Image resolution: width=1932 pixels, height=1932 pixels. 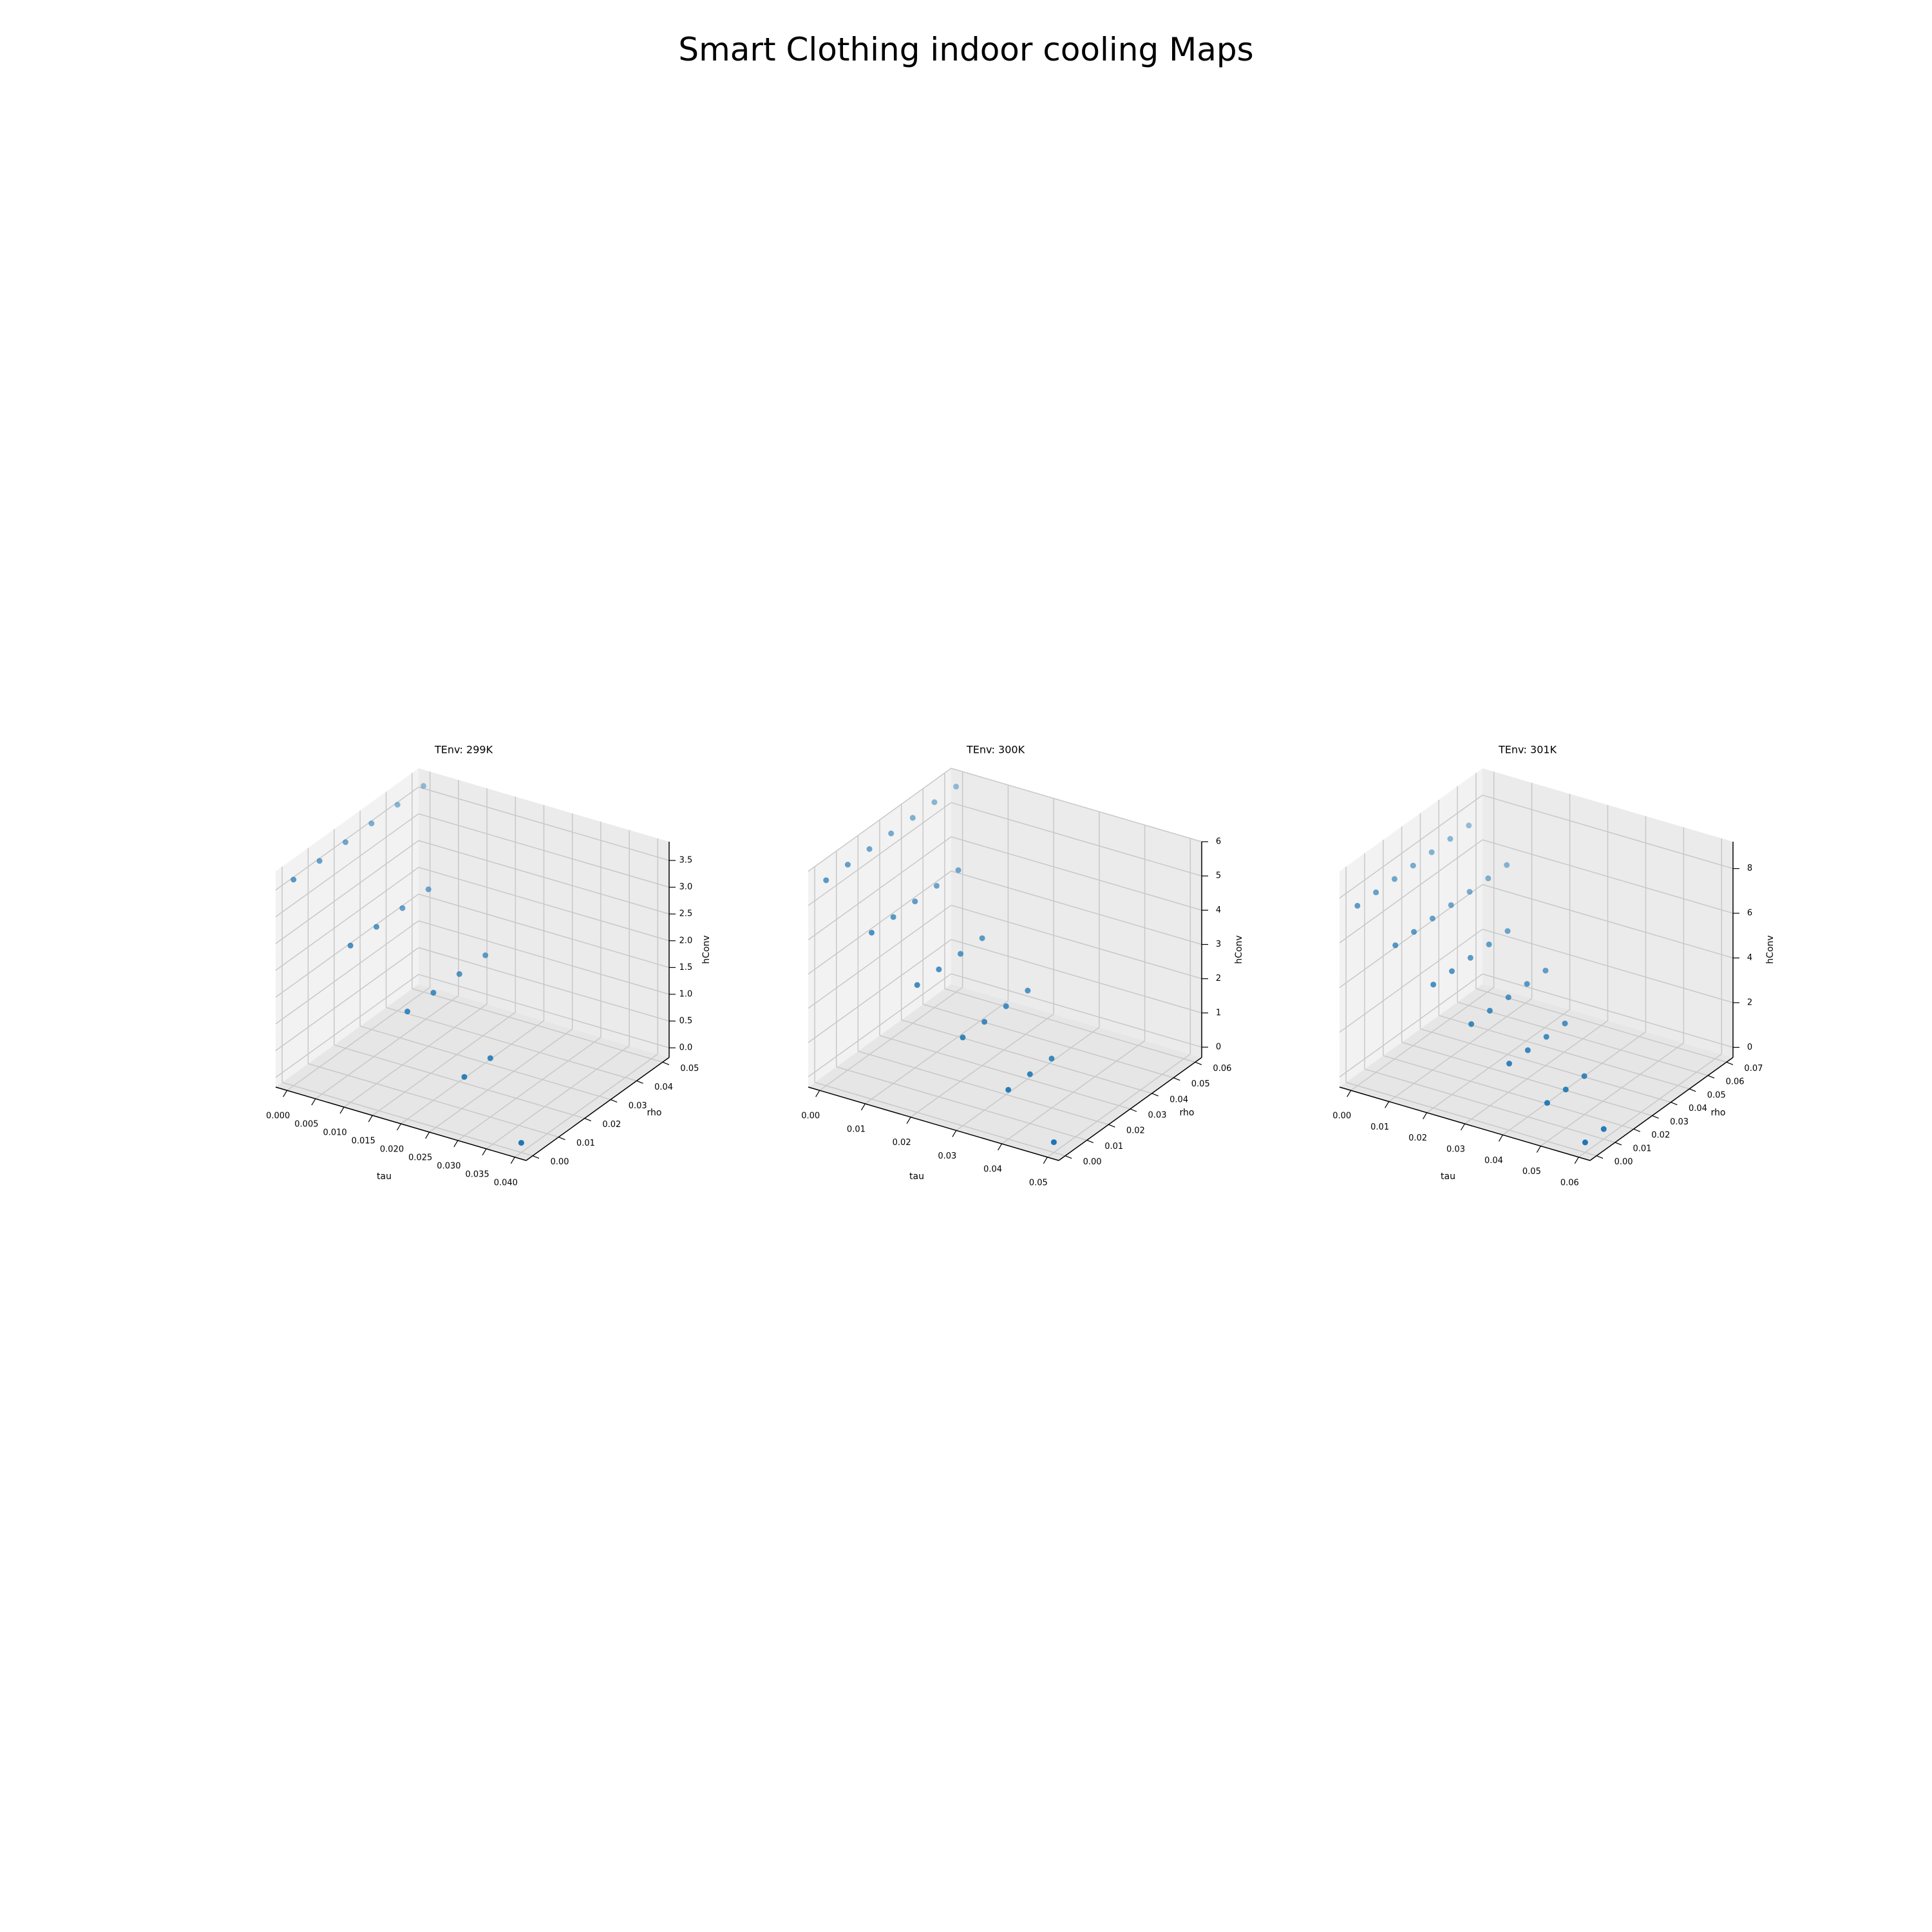 I want to click on y-tick-label: 0.05, so click(x=1717, y=1095).